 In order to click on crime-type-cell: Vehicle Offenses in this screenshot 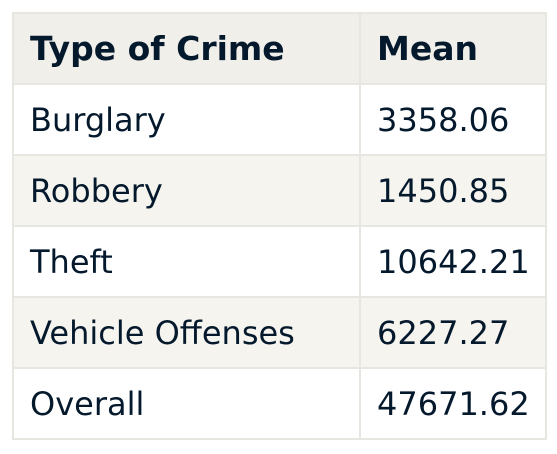, I will do `click(186, 332)`.